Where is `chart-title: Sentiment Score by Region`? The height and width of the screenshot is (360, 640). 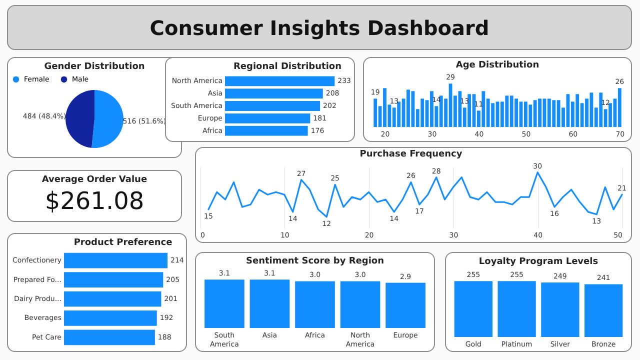 chart-title: Sentiment Score by Region is located at coordinates (315, 261).